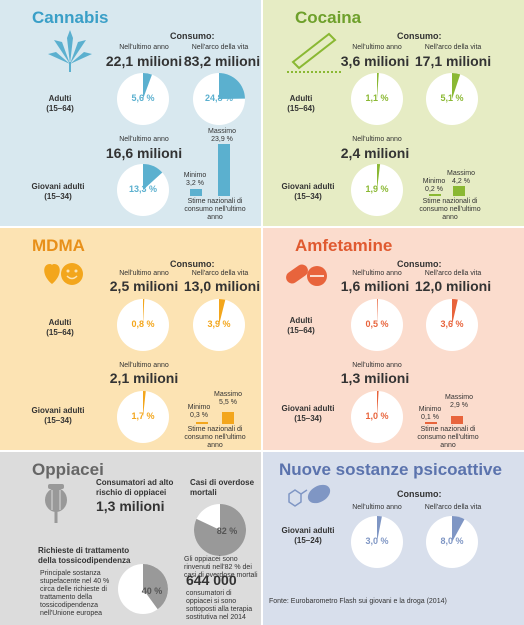 The width and height of the screenshot is (524, 625). I want to click on cannabis-young-label: Giovani adulti (15–34), so click(58, 191).